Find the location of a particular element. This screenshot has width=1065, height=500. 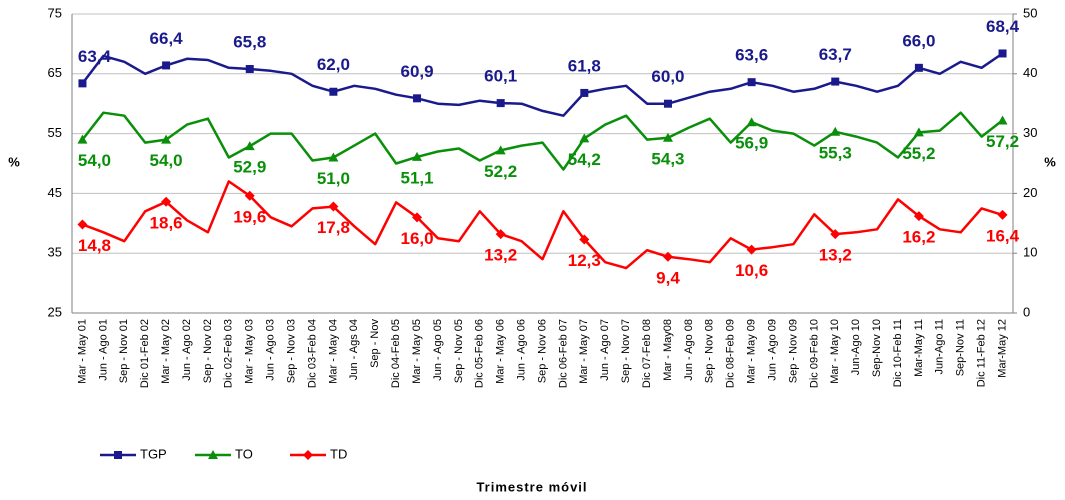

data-label: 66,0 is located at coordinates (918, 40).